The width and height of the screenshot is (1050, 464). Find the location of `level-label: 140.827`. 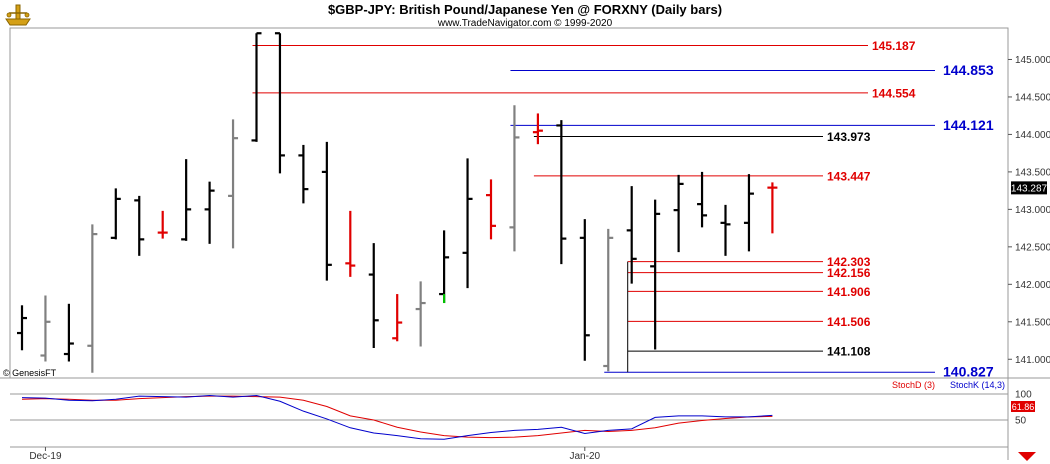

level-label: 140.827 is located at coordinates (968, 372).